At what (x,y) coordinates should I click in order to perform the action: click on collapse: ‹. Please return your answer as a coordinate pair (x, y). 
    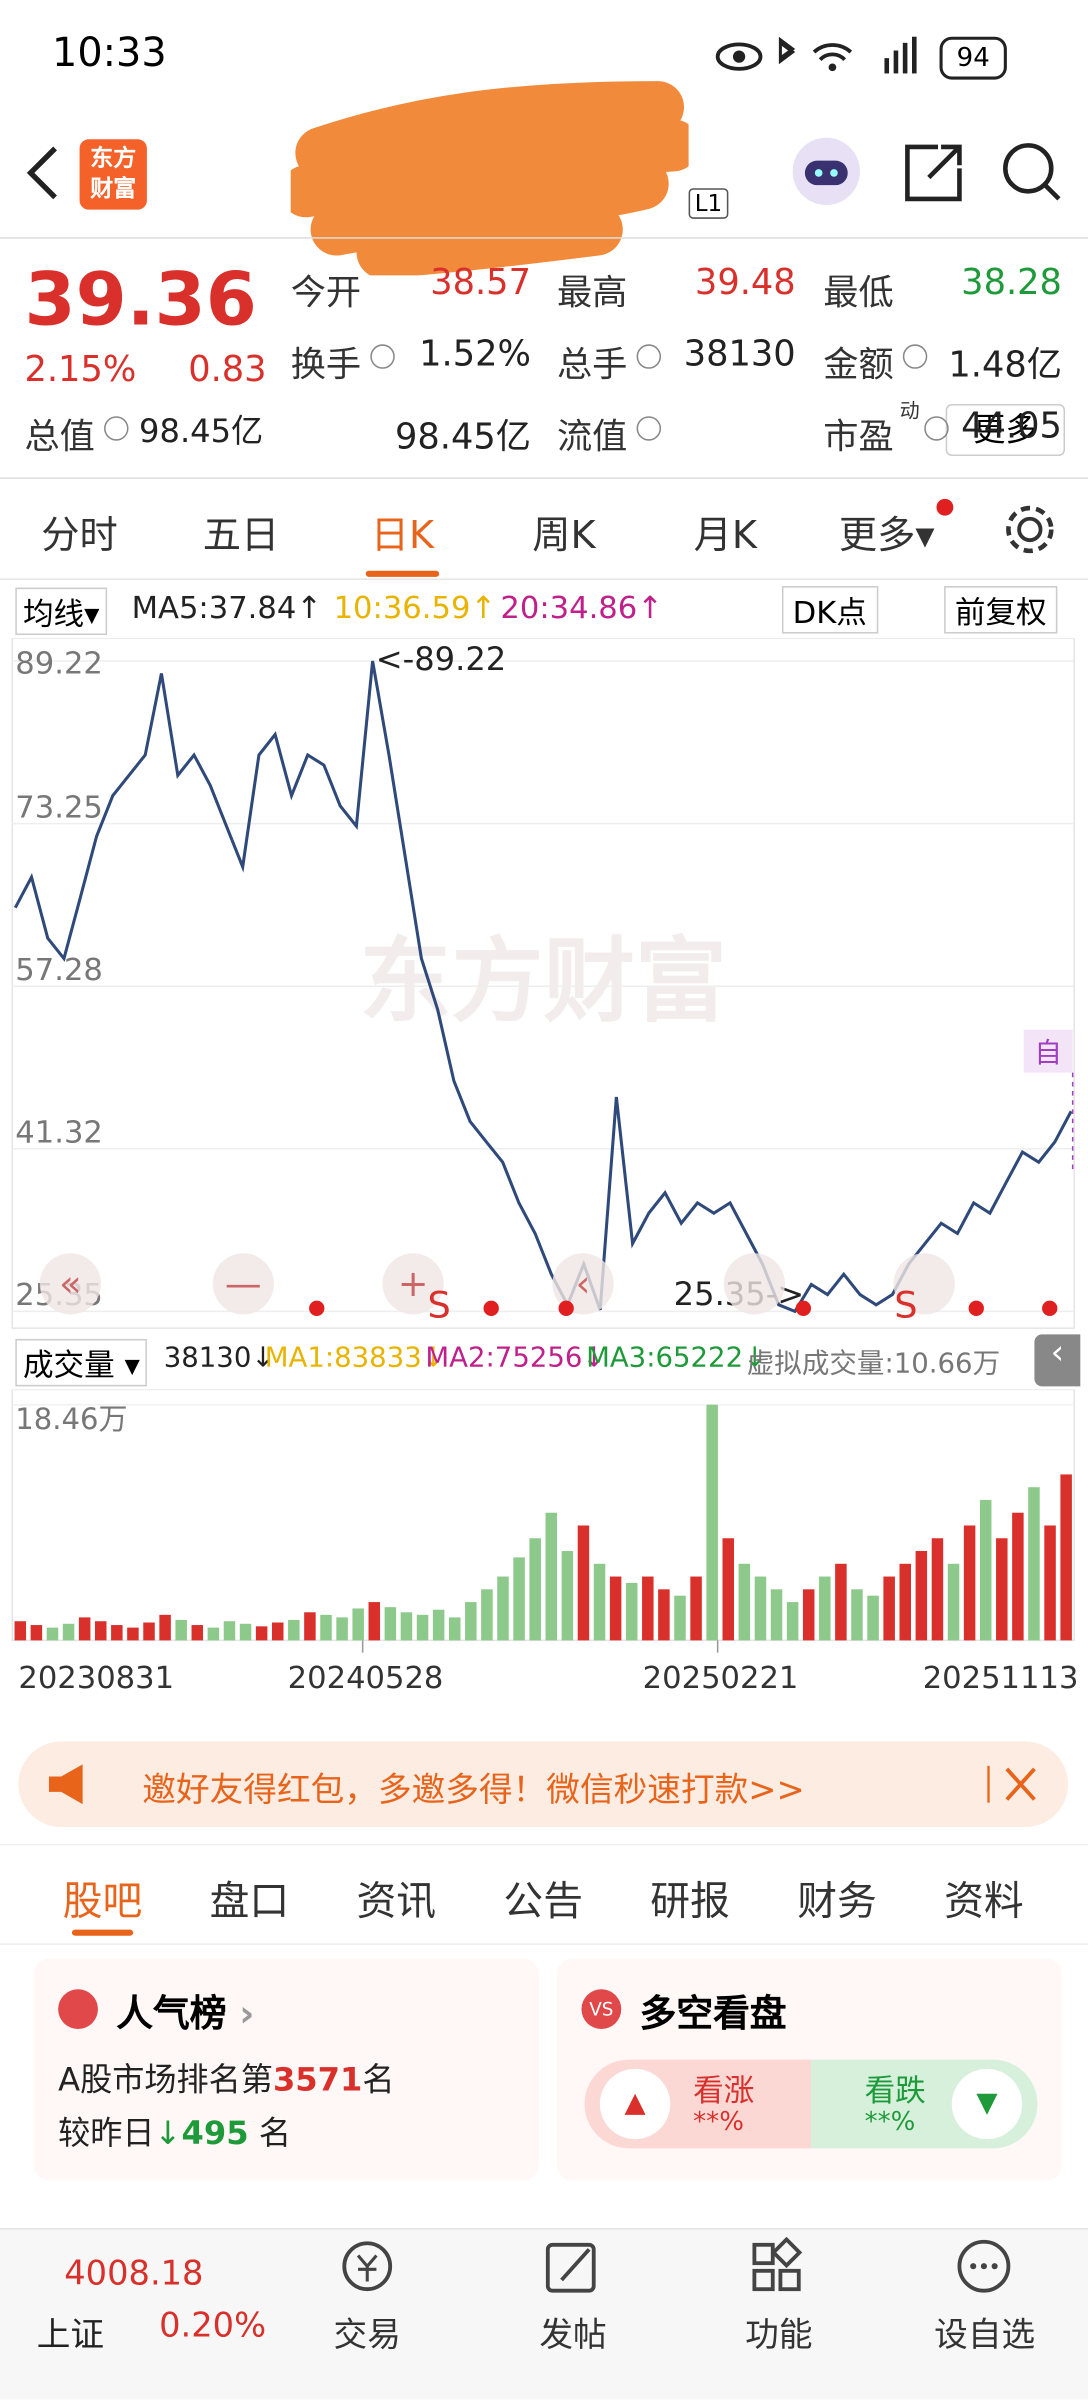
    Looking at the image, I should click on (1057, 1360).